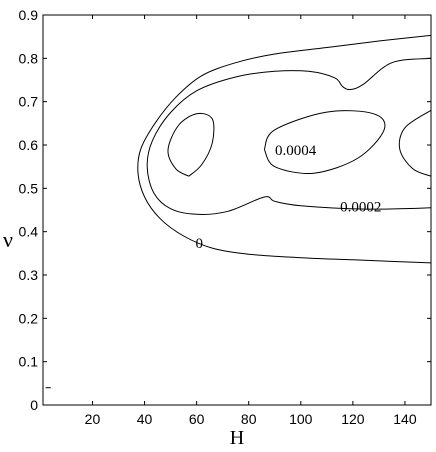 Image resolution: width=436 pixels, height=452 pixels. I want to click on contour-label-1: 0.0002, so click(360, 207).